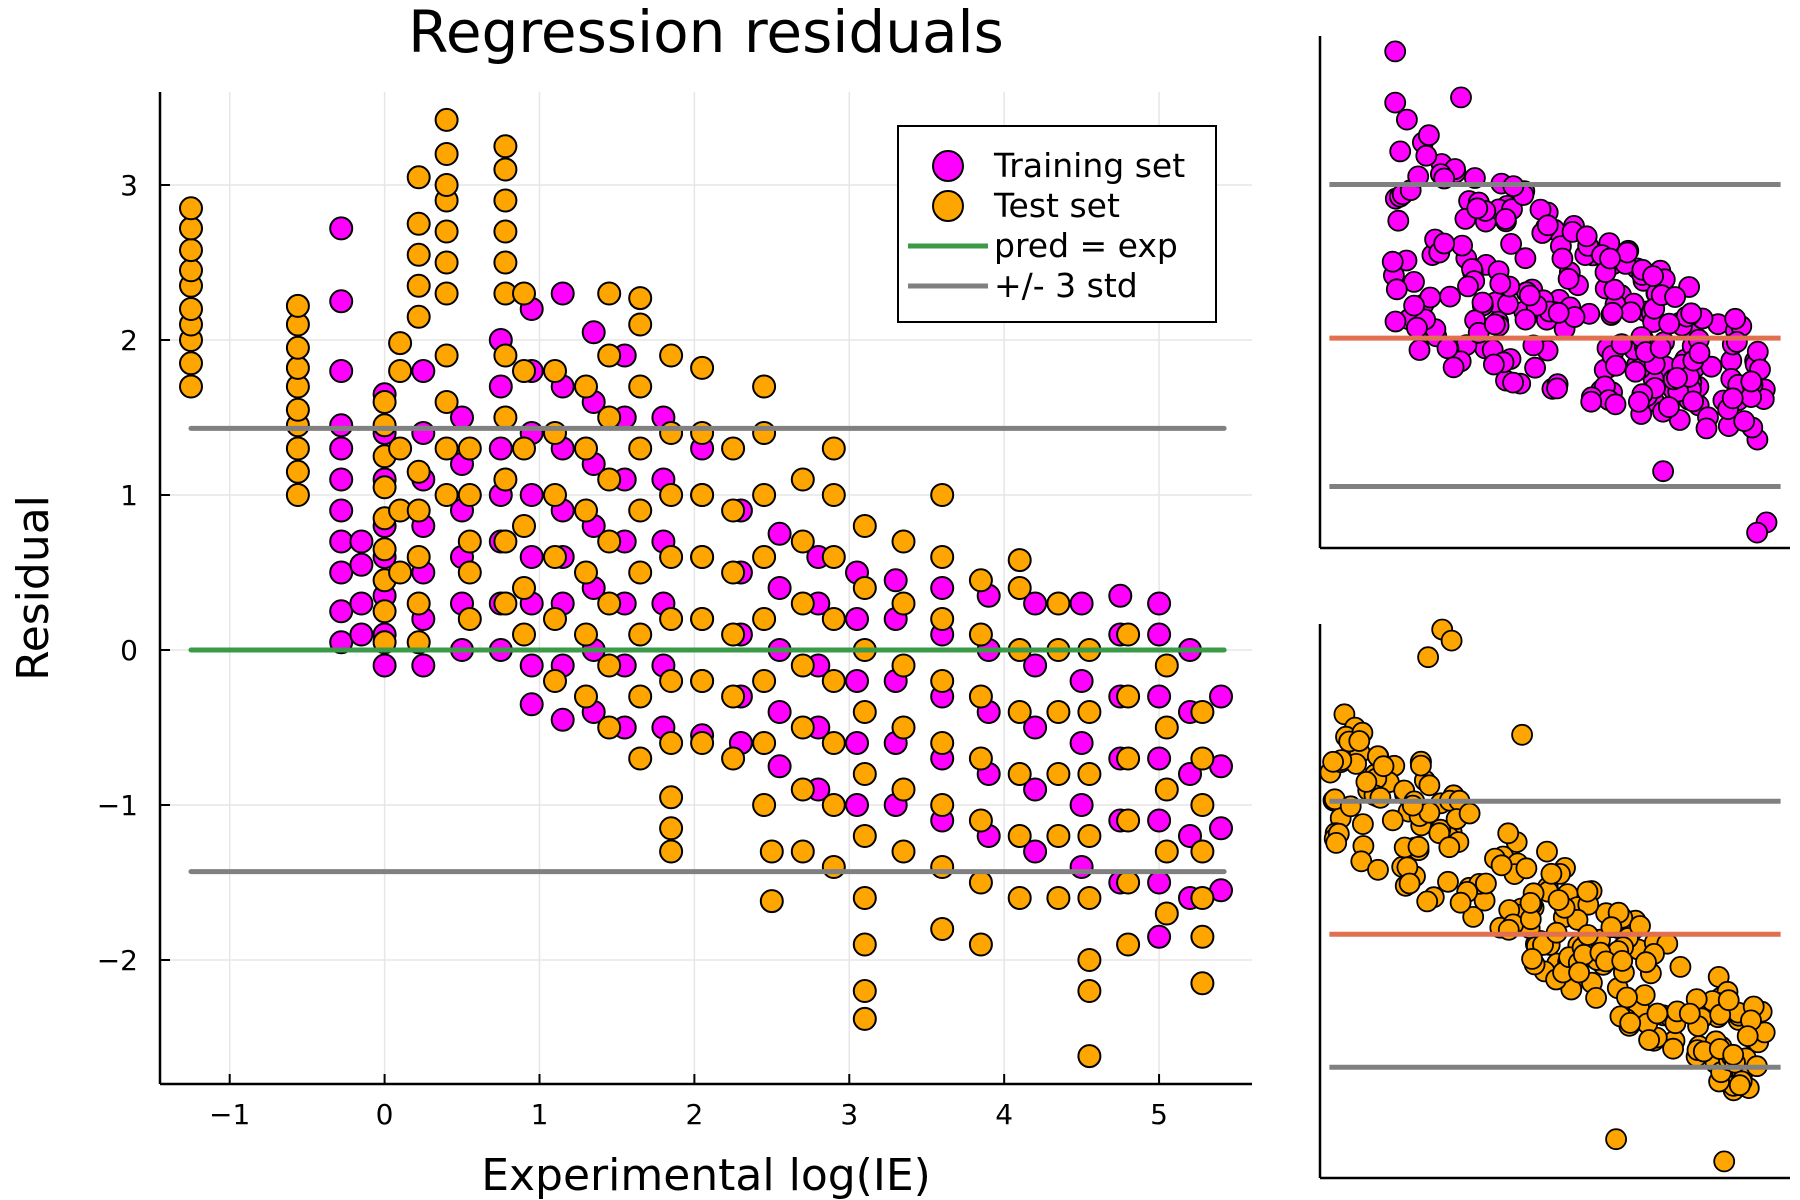 The width and height of the screenshot is (1800, 1200). Describe the element at coordinates (129, 495) in the screenshot. I see `y-tick-label-3: 1` at that location.